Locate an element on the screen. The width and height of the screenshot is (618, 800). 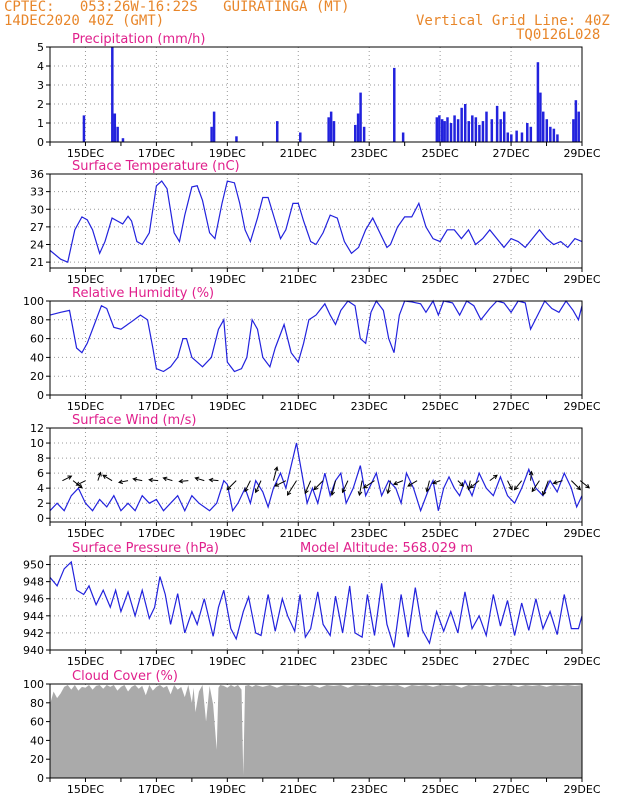
y-tick-label: 3 is located at coordinates (40, 85).